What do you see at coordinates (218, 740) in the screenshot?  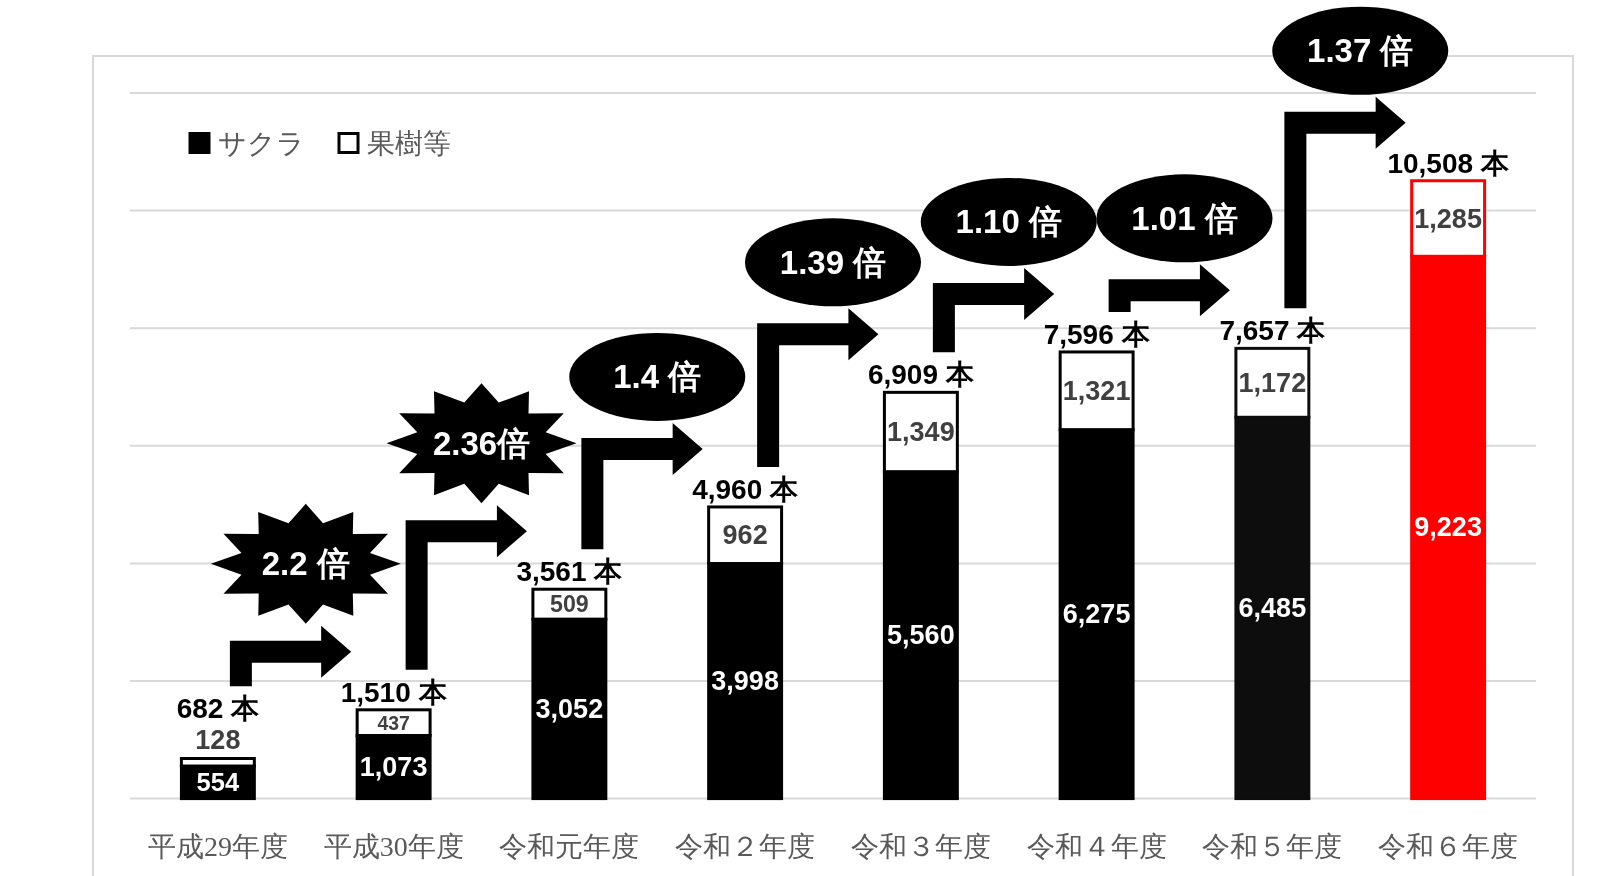 I see `data-label: 128` at bounding box center [218, 740].